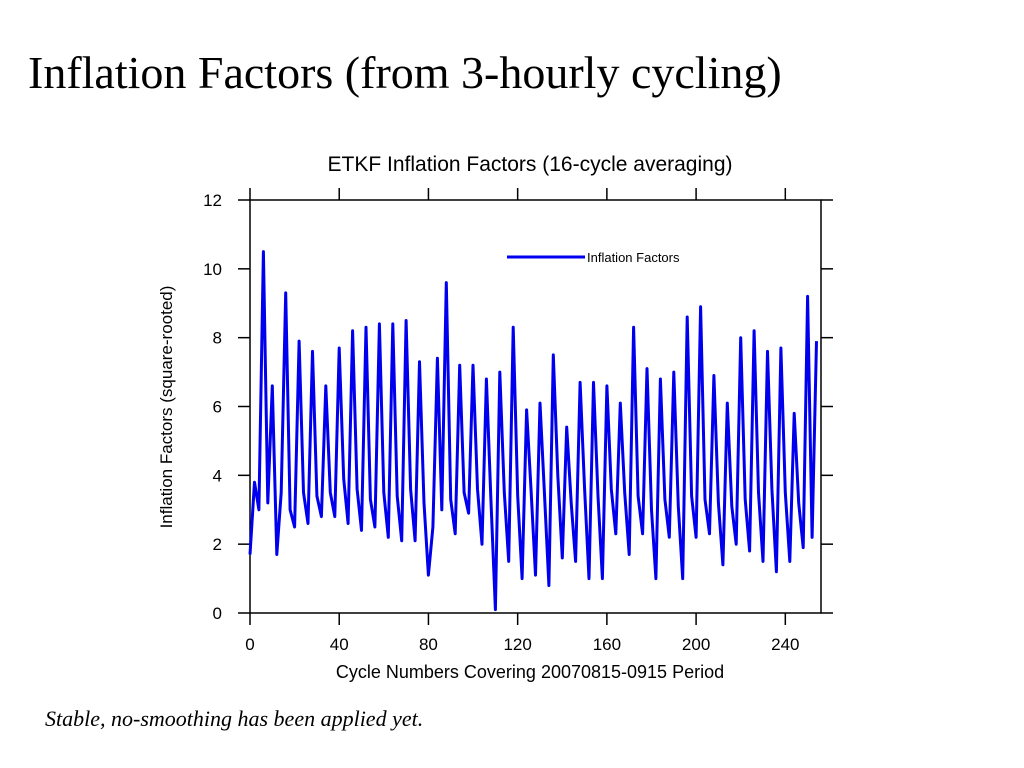  Describe the element at coordinates (217, 475) in the screenshot. I see `y-tick-label: 4` at that location.